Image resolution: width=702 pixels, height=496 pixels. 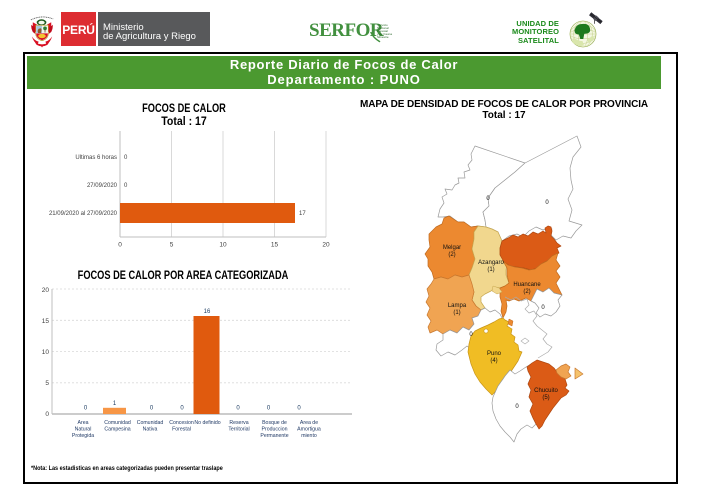 I want to click on svg-text: 21/09/2020 al 27/09/2020, so click(x=83, y=214).